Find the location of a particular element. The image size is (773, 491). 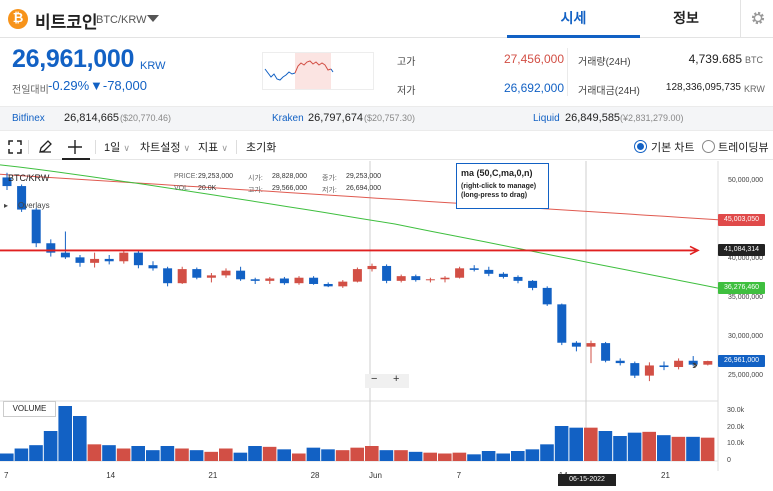

interval-select: 1일 ∨ is located at coordinates (117, 147).